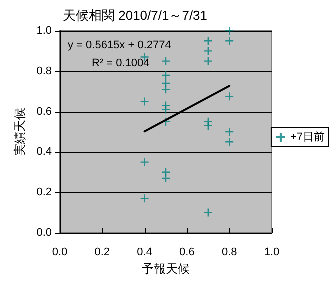 The image size is (333, 281). What do you see at coordinates (187, 252) in the screenshot?
I see `x-tick-label: 0.6` at bounding box center [187, 252].